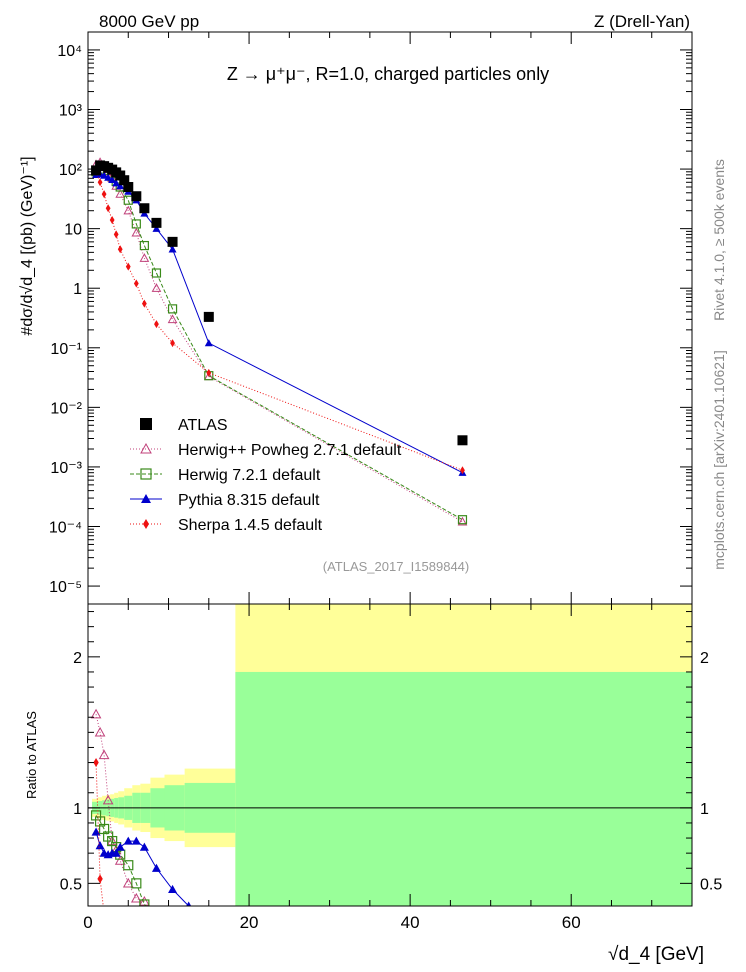 This screenshot has width=746, height=972. What do you see at coordinates (463, 788) in the screenshot?
I see `ratio-band-inner` at bounding box center [463, 788].